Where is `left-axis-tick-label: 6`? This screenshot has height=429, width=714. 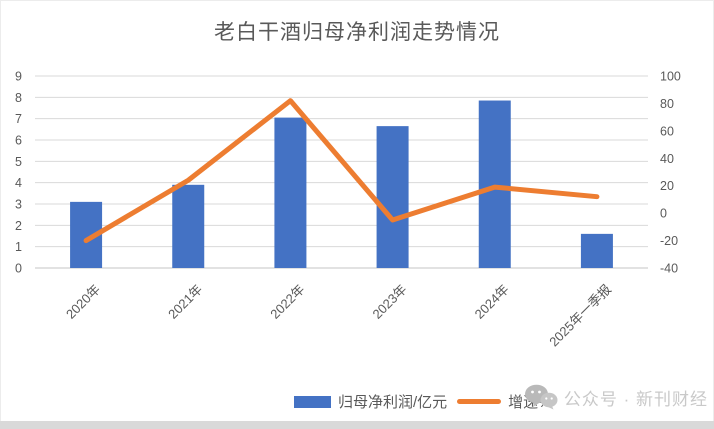
left-axis-tick-label: 6 is located at coordinates (18, 141).